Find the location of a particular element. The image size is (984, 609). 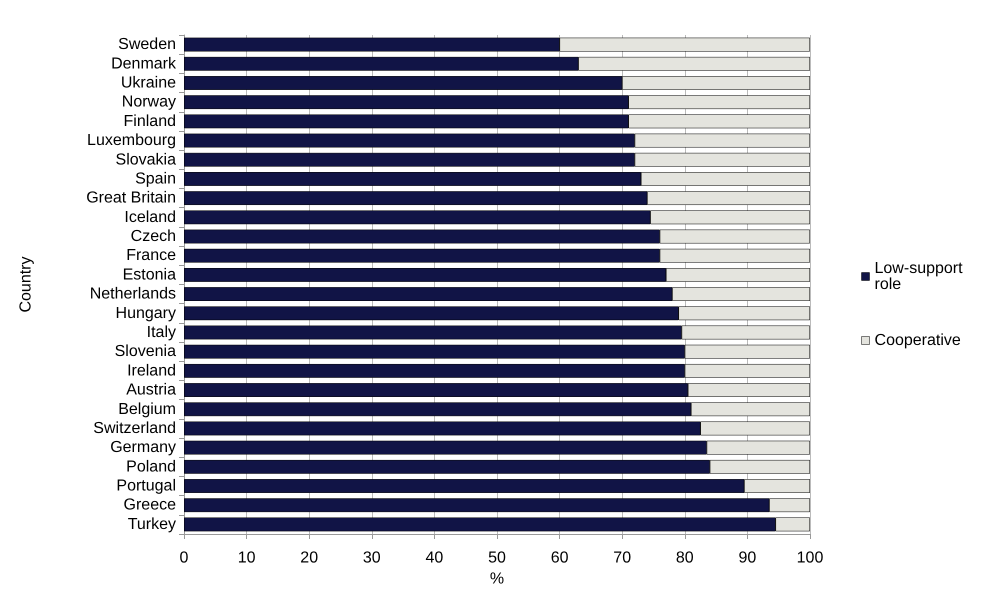

y-tick-label: Czech is located at coordinates (153, 237).